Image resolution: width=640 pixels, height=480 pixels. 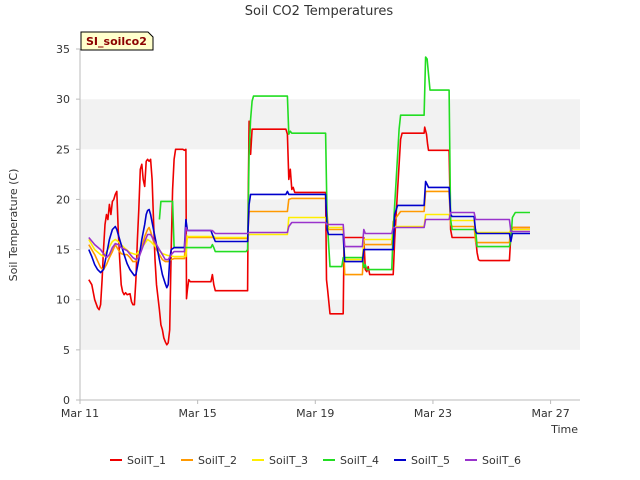 What do you see at coordinates (63, 49) in the screenshot?
I see `y-tick-label: 35` at bounding box center [63, 49].